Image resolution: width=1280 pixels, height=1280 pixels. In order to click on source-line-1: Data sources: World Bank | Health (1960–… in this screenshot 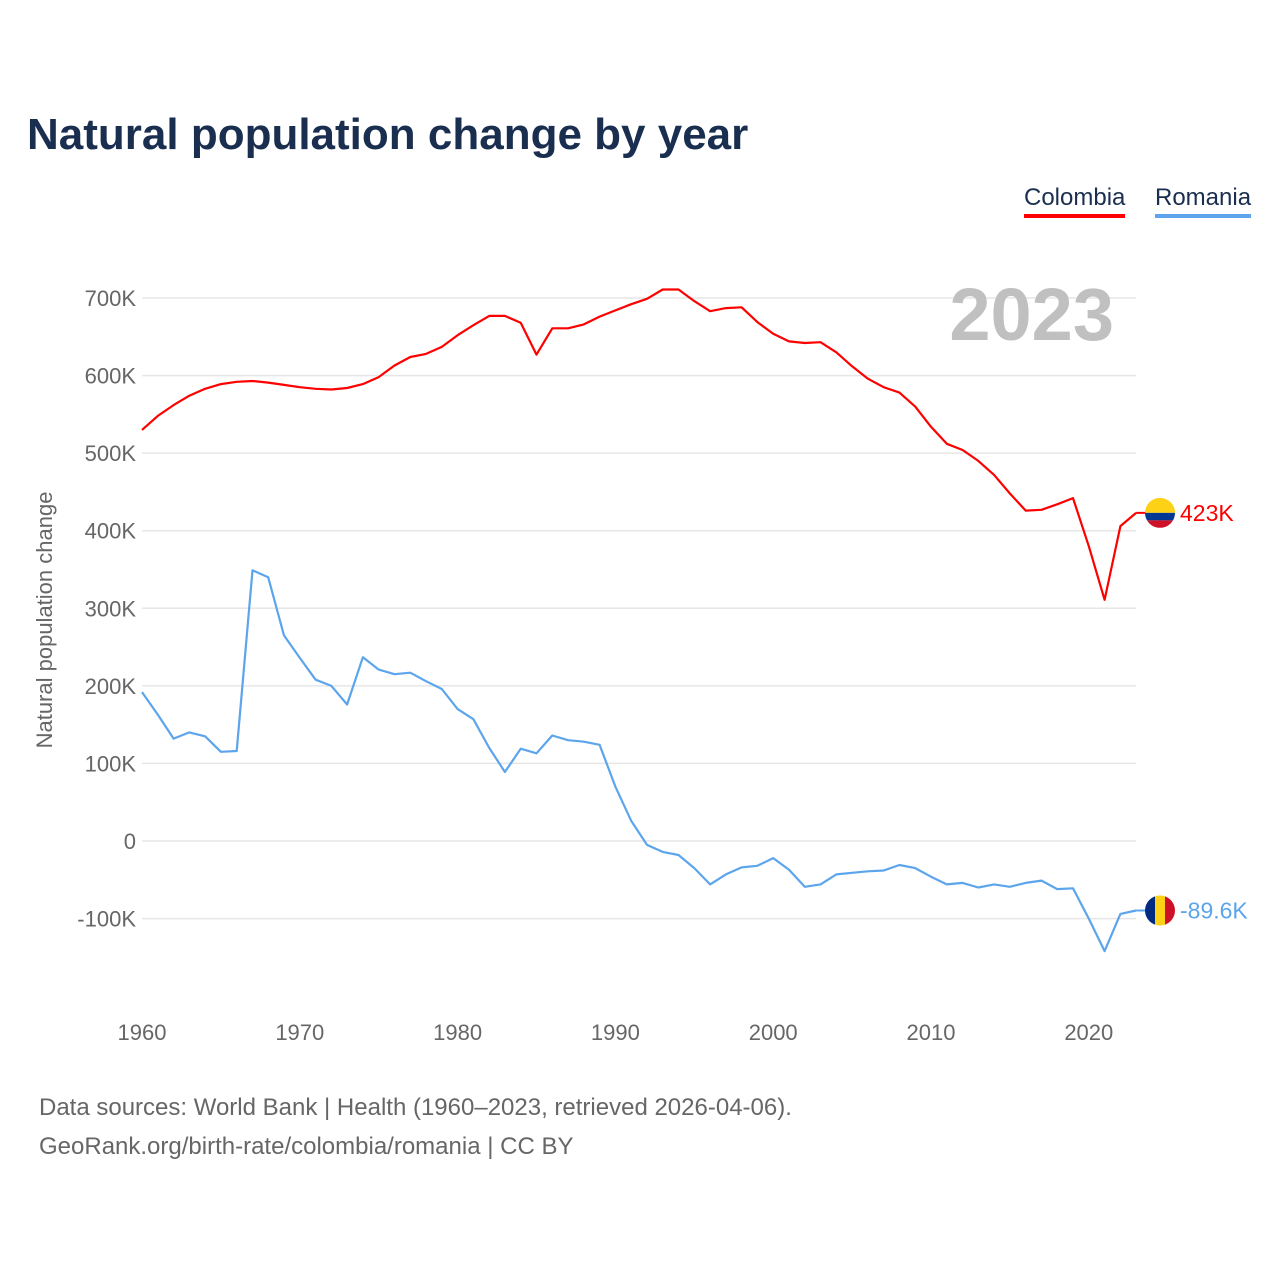, I will do `click(415, 1107)`.